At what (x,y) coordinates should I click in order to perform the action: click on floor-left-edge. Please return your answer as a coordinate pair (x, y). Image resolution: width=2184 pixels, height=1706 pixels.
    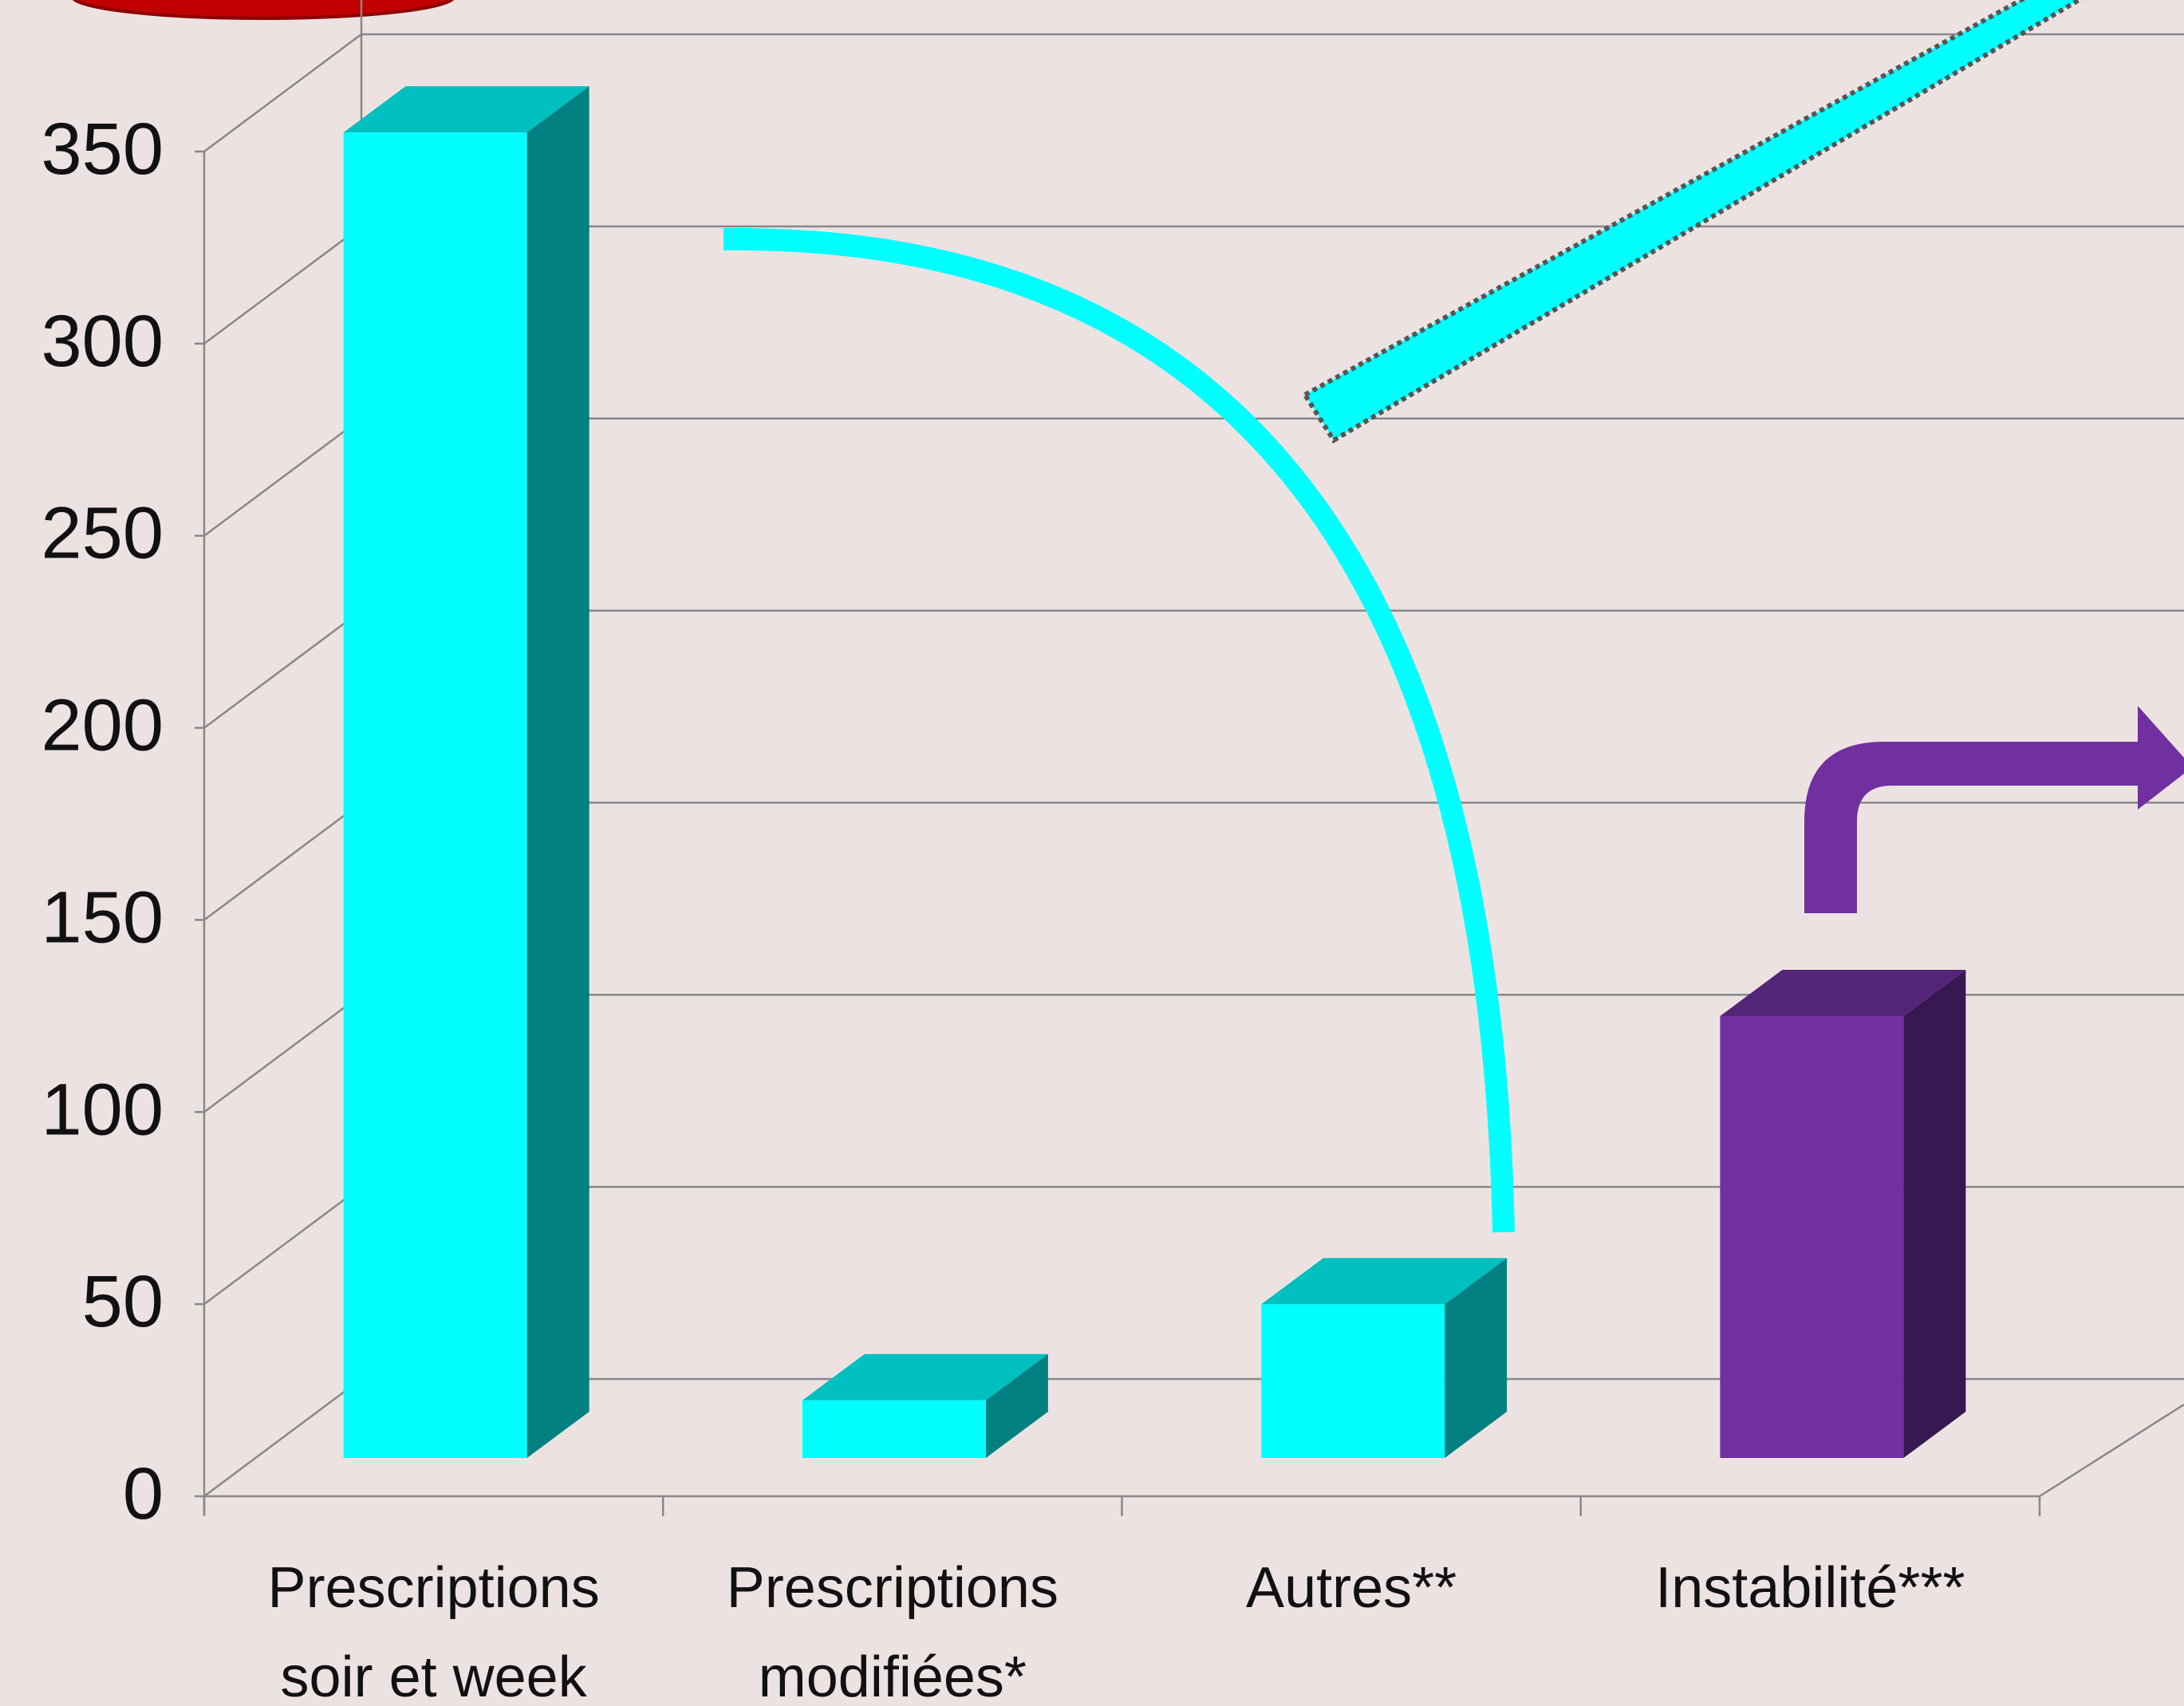
    Looking at the image, I should click on (282, 1437).